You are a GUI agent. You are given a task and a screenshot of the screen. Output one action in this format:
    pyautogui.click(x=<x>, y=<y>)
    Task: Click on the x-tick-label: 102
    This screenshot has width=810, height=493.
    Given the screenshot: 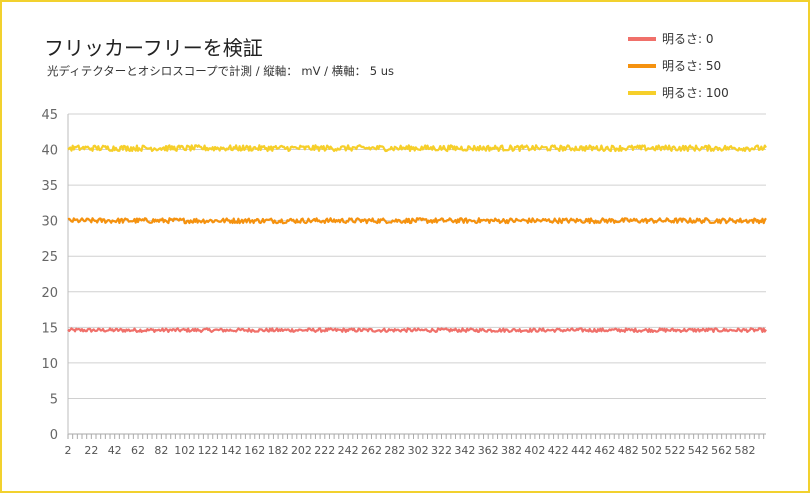 What is the action you would take?
    pyautogui.click(x=184, y=450)
    